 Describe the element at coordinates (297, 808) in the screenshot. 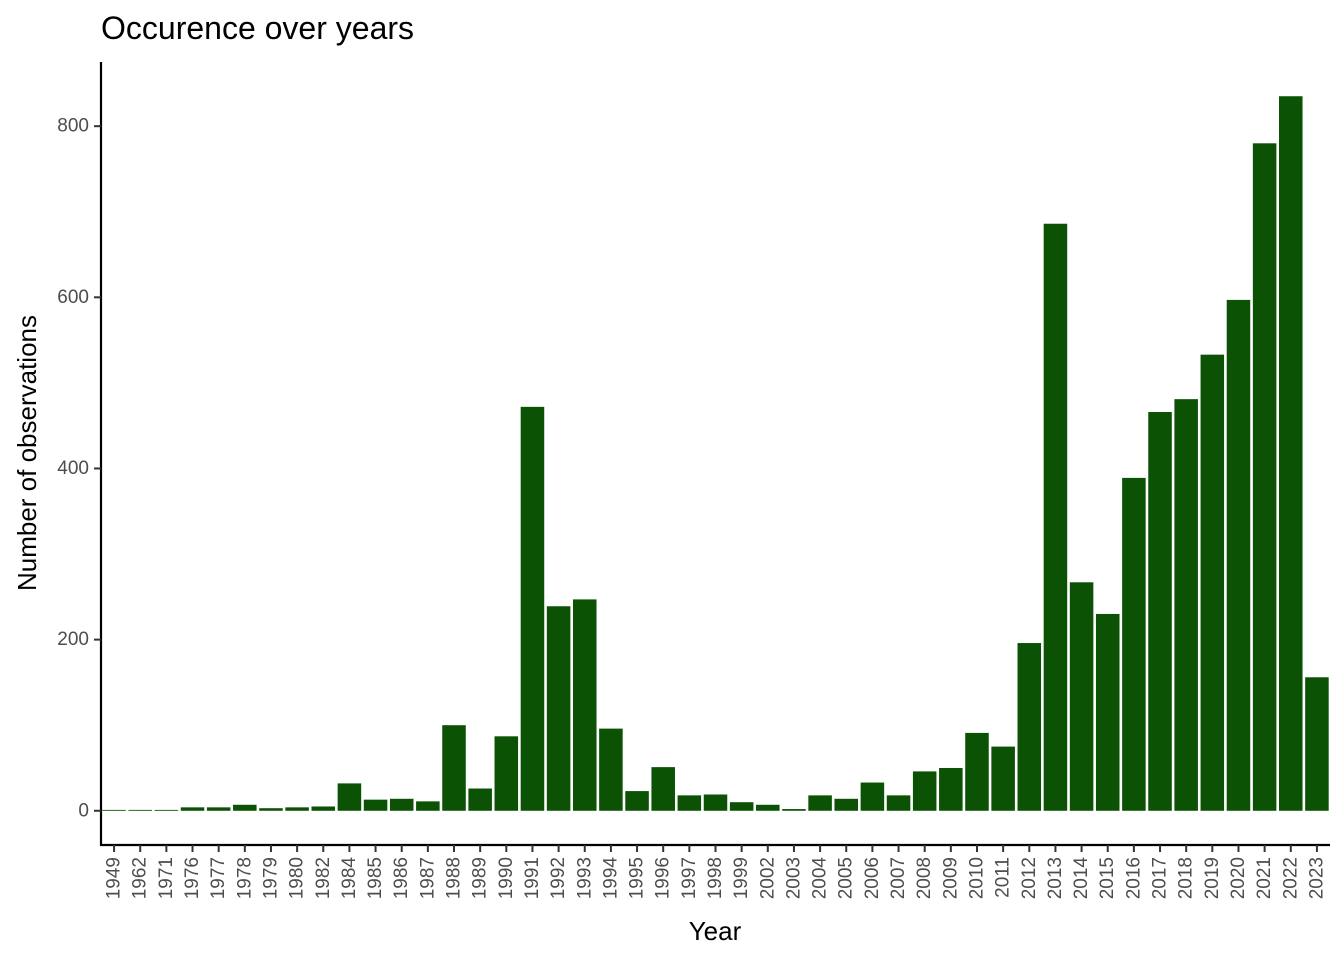

I see `bar-1980` at that location.